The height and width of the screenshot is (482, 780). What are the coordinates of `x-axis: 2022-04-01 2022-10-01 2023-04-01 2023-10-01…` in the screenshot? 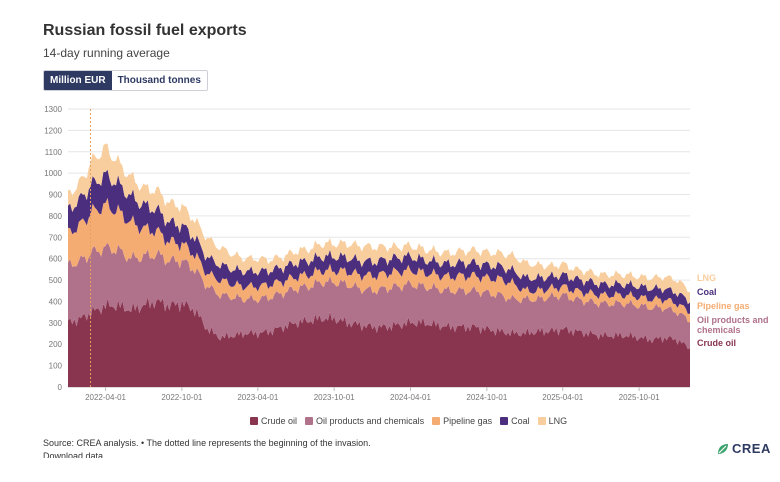 It's located at (372, 394).